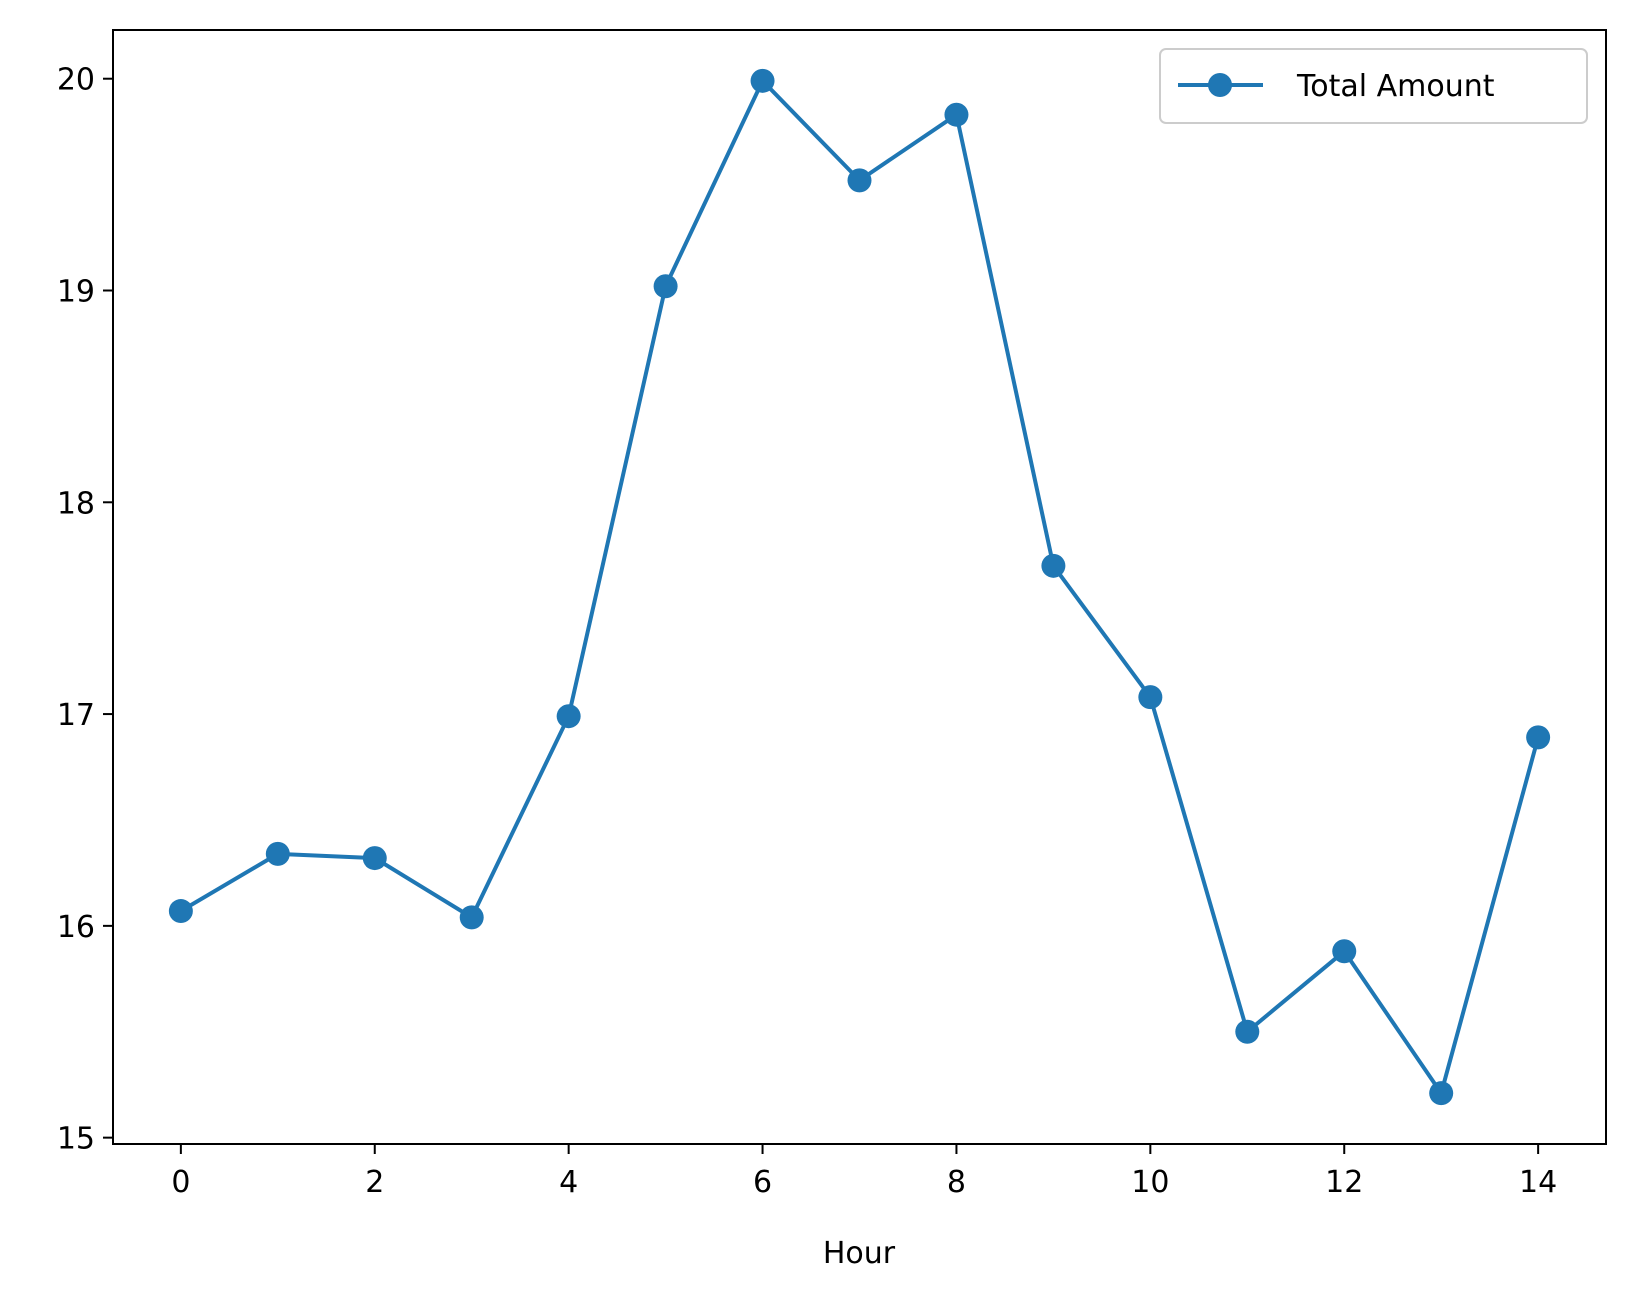  I want to click on y-tick-label: 18, so click(76, 503).